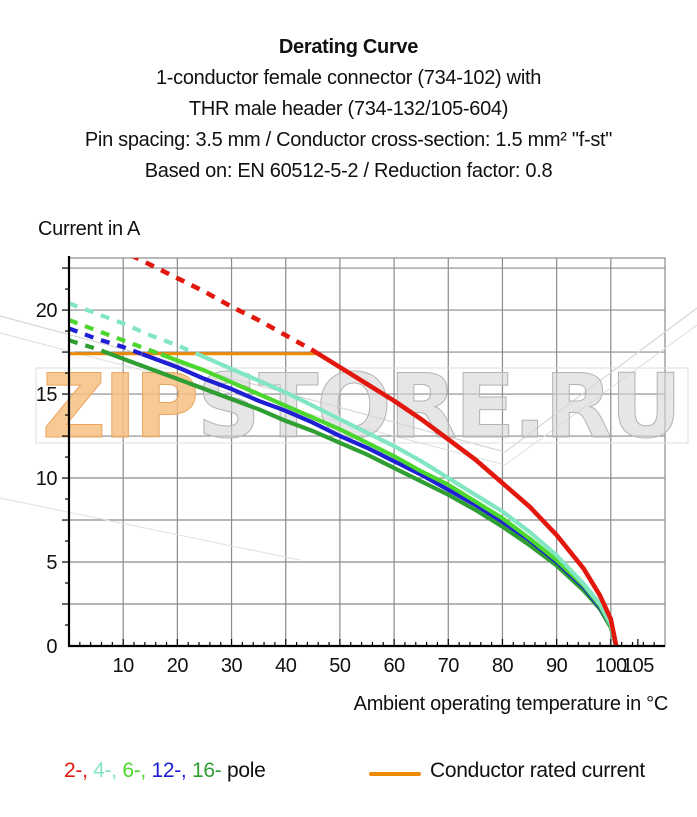 The height and width of the screenshot is (817, 697). I want to click on legend-item-4-pole: 4-,, so click(108, 770).